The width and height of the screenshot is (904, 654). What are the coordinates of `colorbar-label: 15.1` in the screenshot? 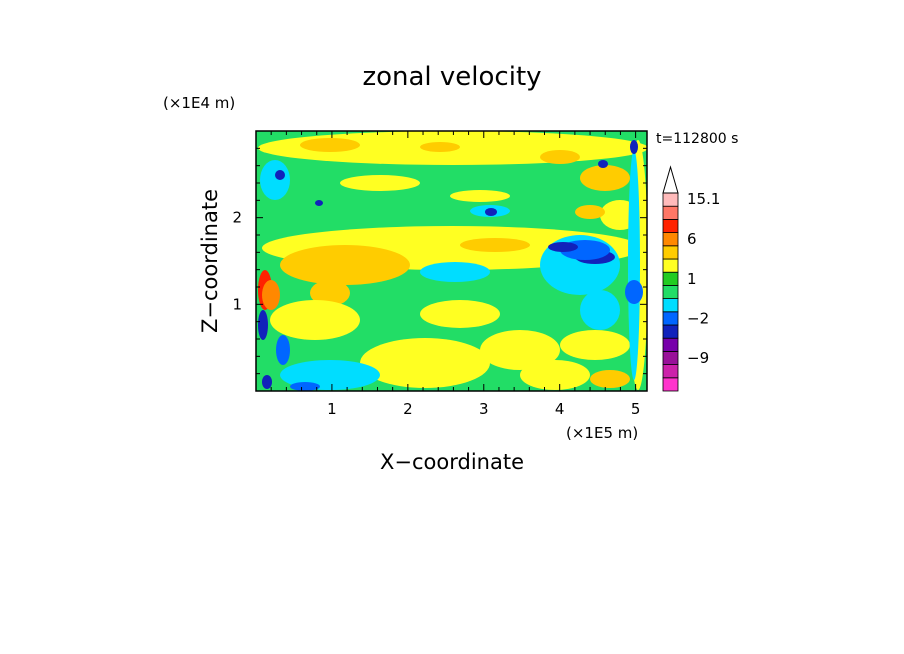 It's located at (703, 199).